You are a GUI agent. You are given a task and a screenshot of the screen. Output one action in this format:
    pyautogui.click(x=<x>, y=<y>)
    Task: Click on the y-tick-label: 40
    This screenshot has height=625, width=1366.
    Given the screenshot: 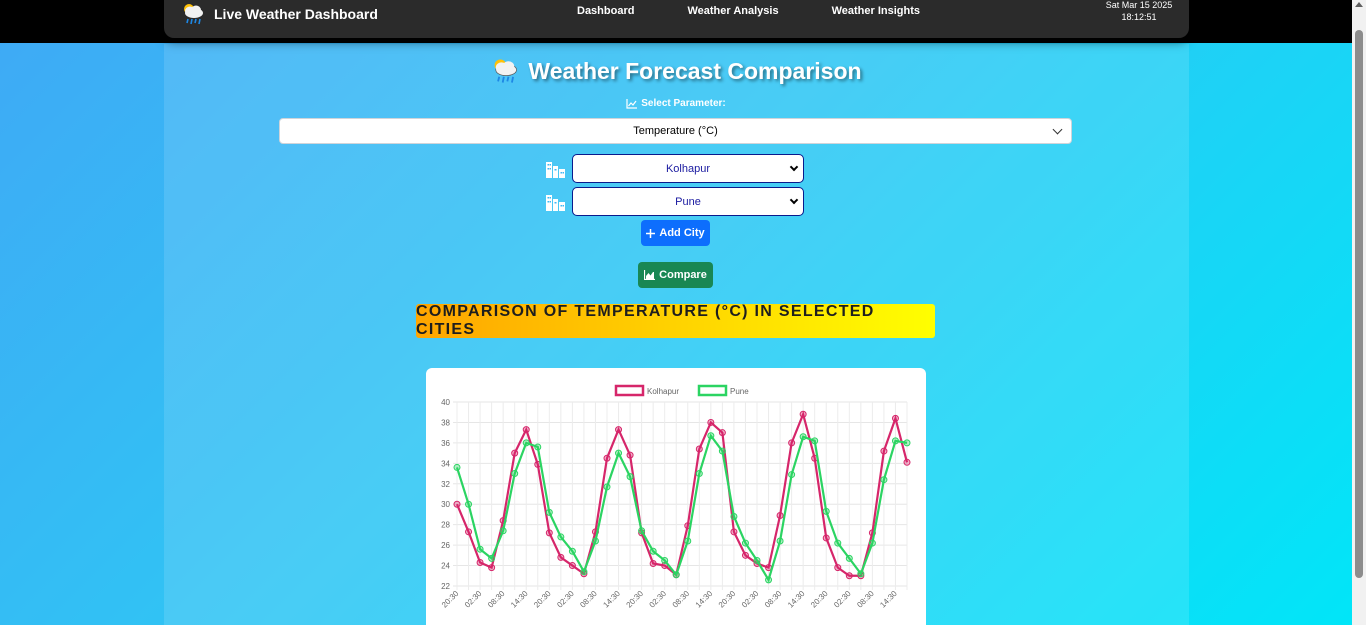 What is the action you would take?
    pyautogui.click(x=445, y=402)
    